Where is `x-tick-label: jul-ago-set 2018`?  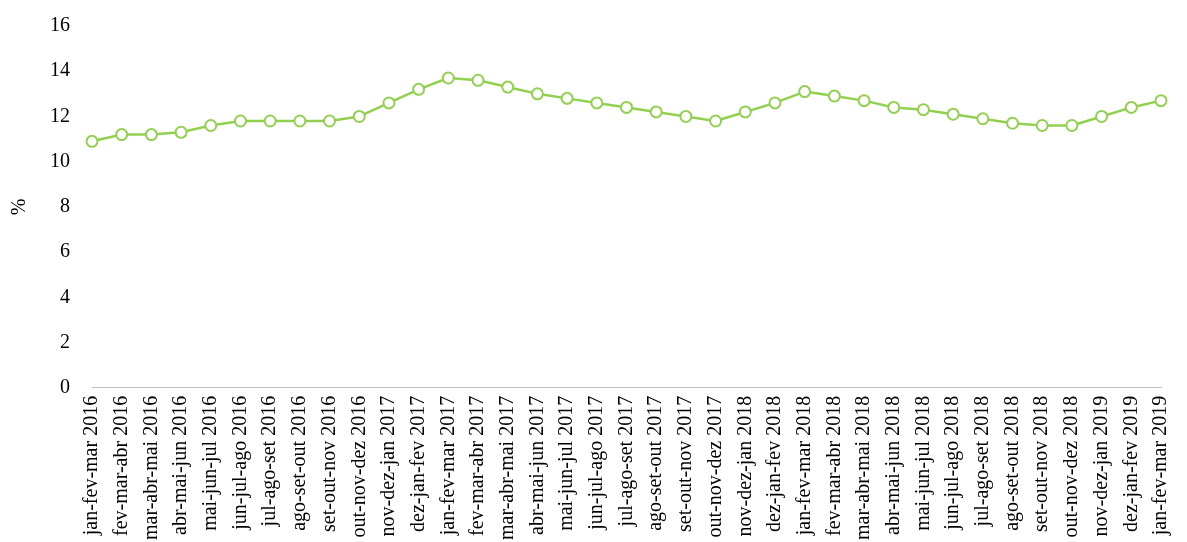 x-tick-label: jul-ago-set 2018 is located at coordinates (982, 461).